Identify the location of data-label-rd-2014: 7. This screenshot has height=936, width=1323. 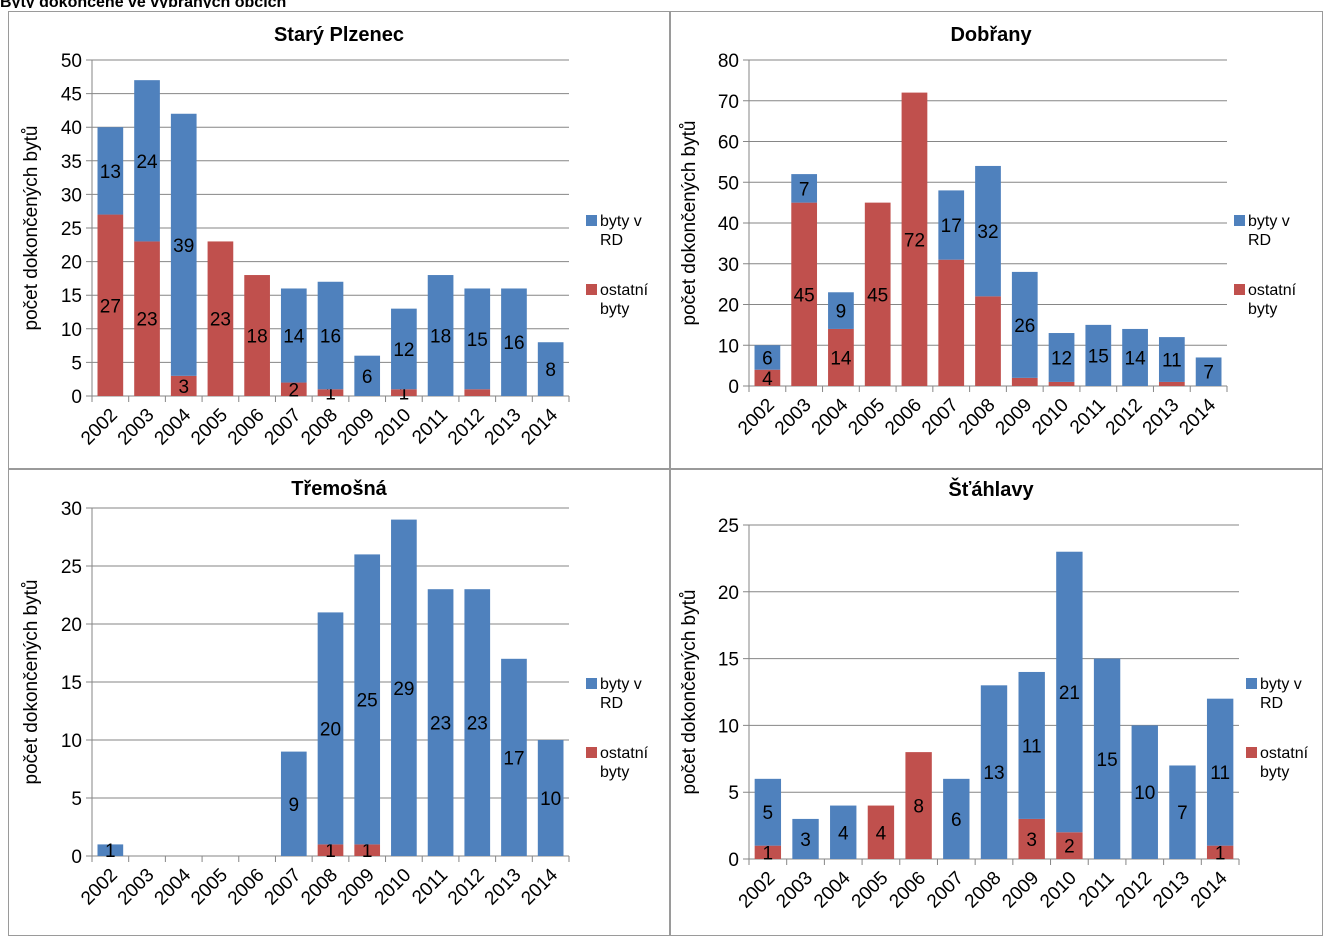
(1208, 373).